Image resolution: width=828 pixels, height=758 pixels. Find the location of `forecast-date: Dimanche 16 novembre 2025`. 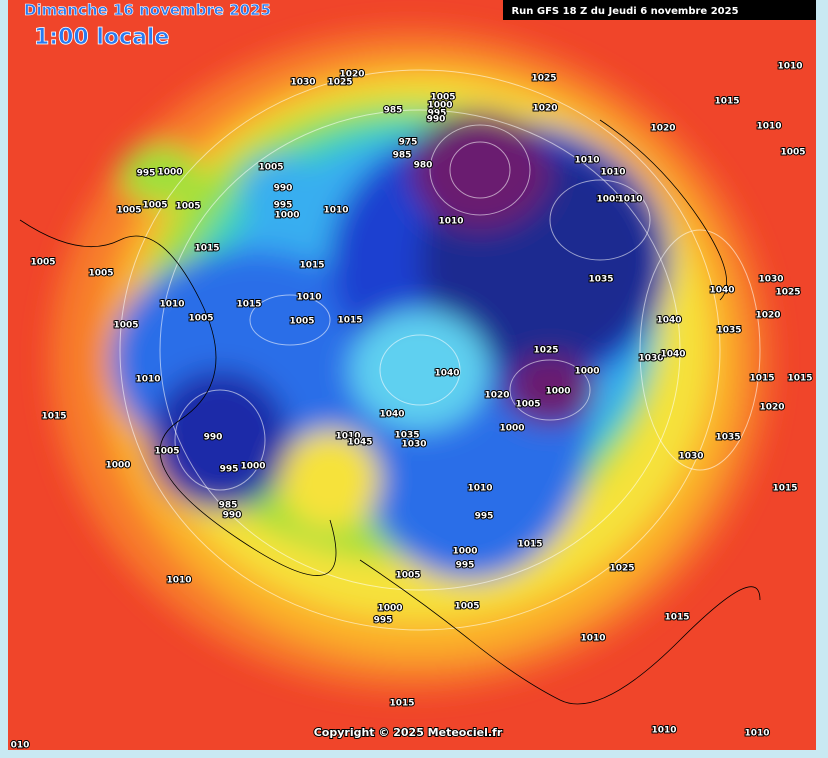

forecast-date: Dimanche 16 novembre 2025 is located at coordinates (147, 10).